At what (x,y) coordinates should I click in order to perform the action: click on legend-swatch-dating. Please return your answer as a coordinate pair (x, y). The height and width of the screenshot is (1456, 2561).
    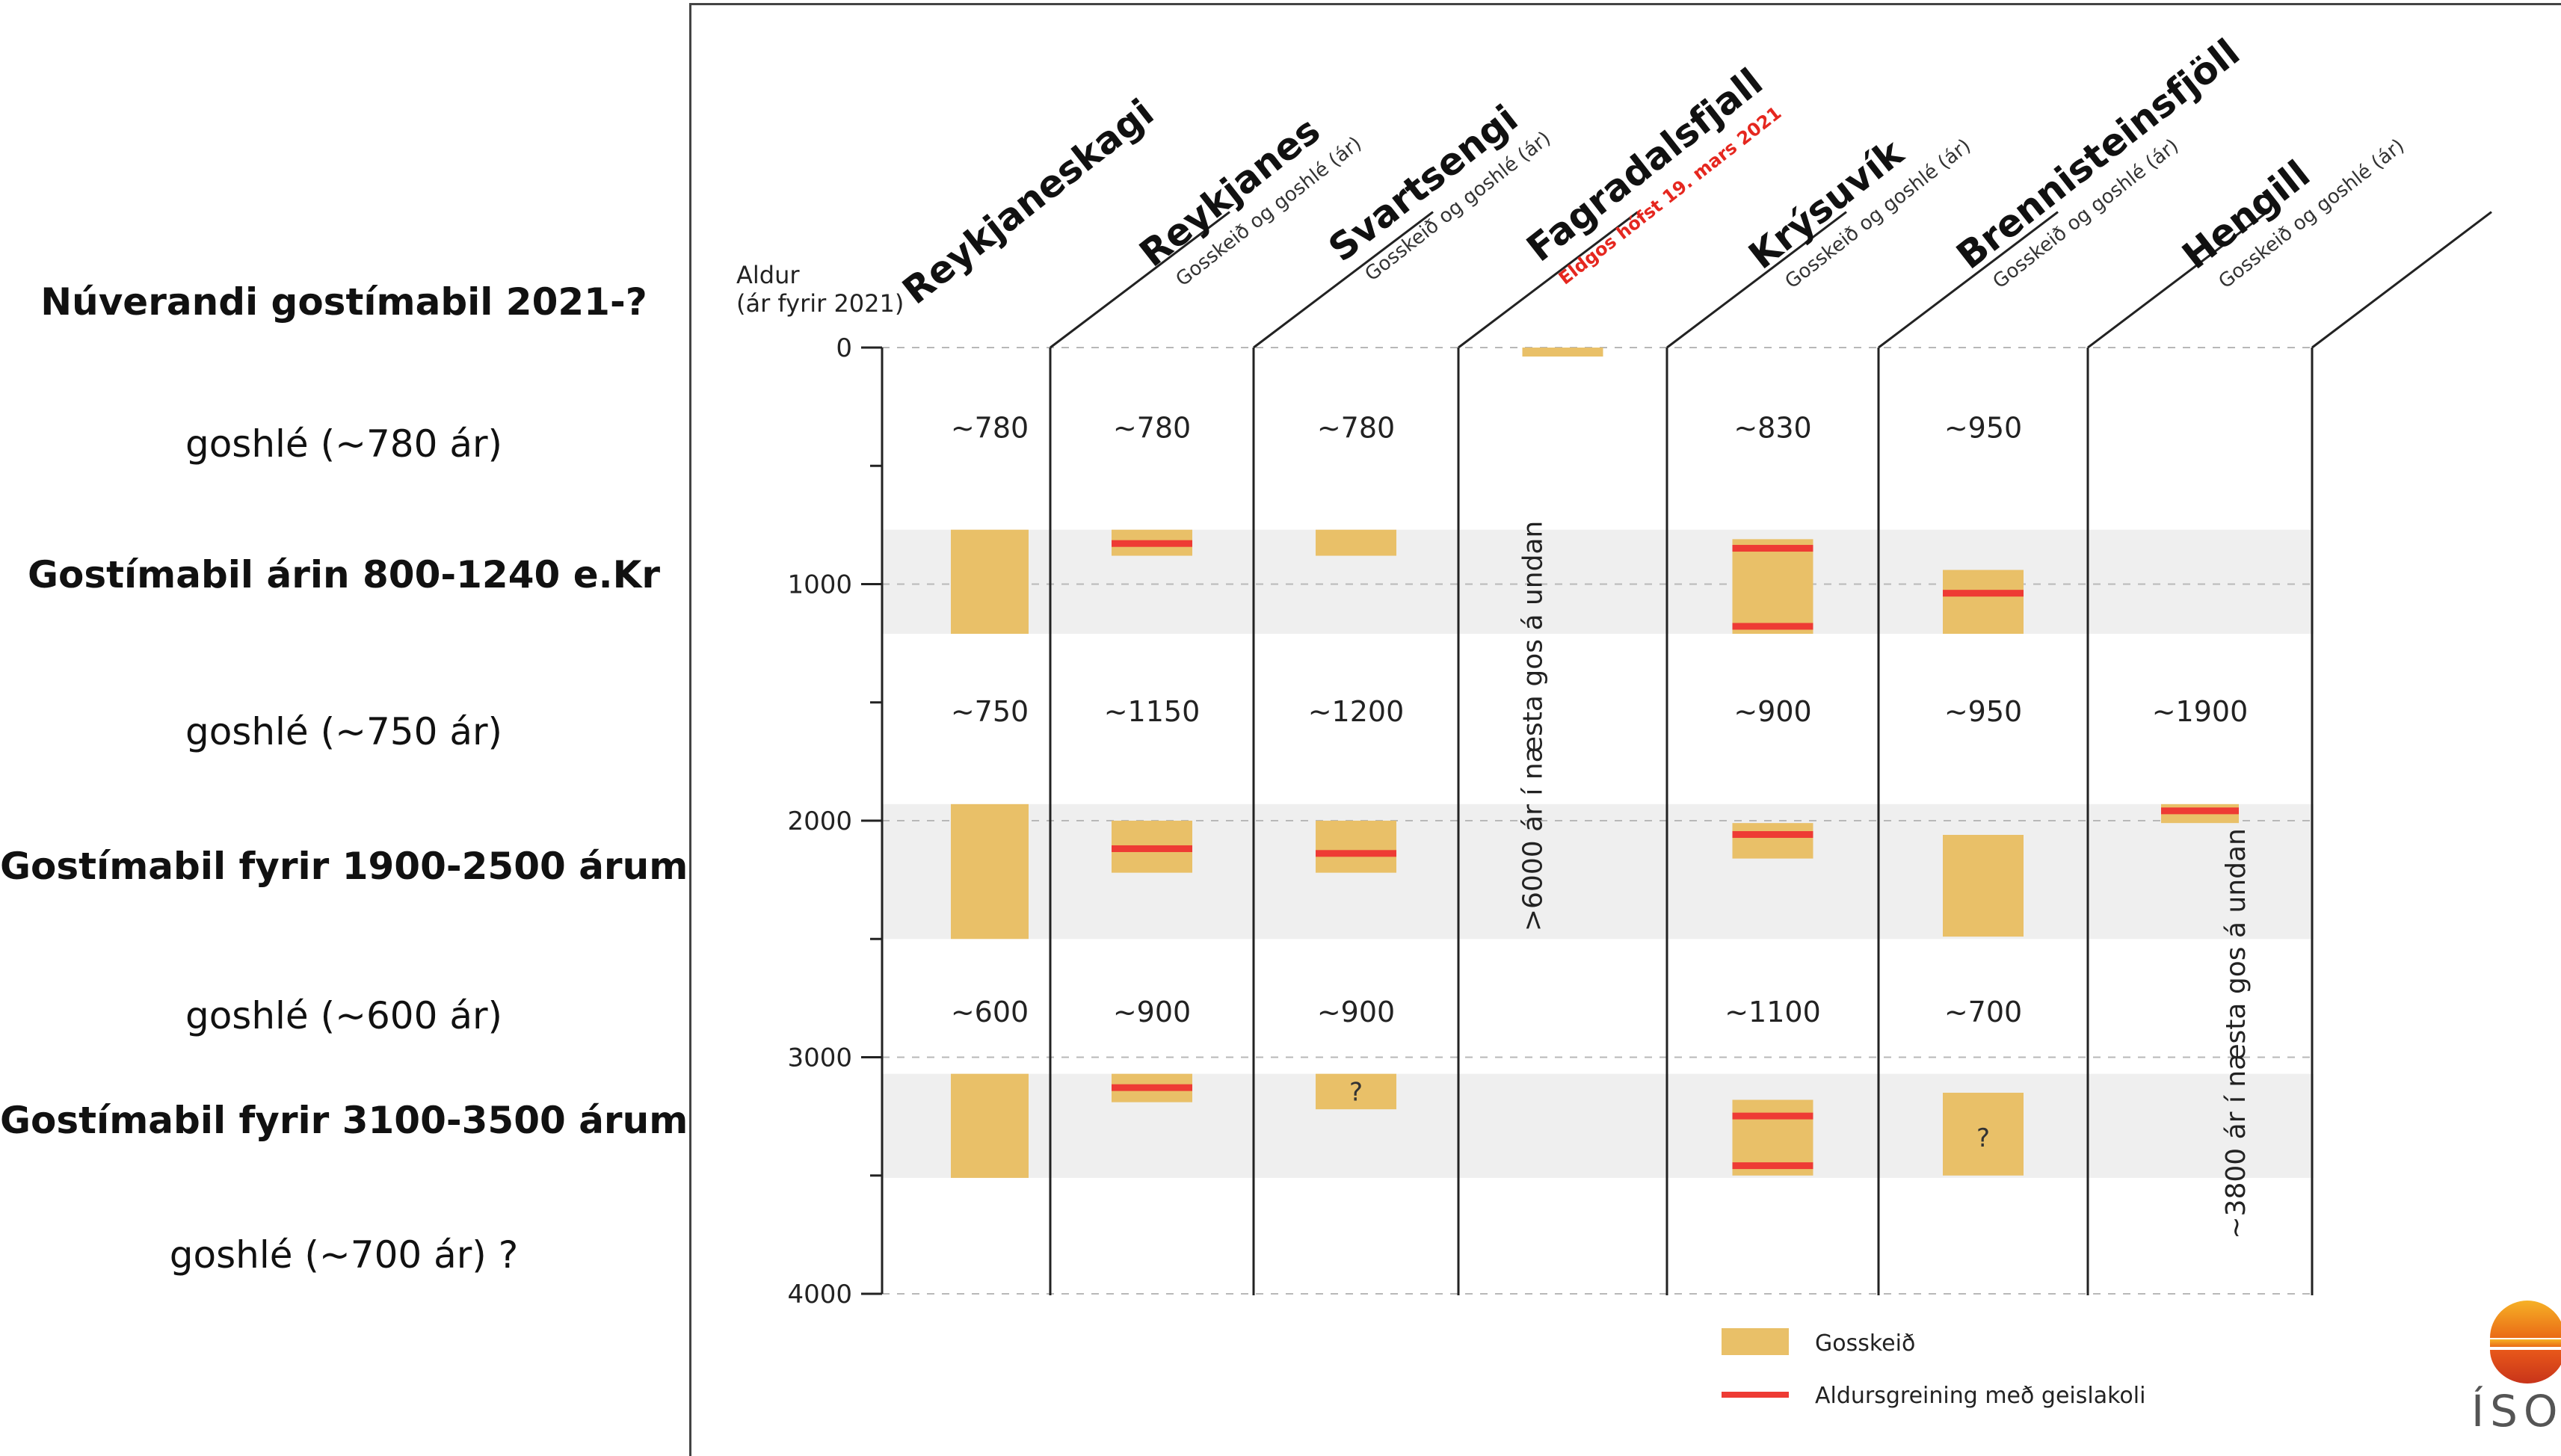
    Looking at the image, I should click on (1755, 1395).